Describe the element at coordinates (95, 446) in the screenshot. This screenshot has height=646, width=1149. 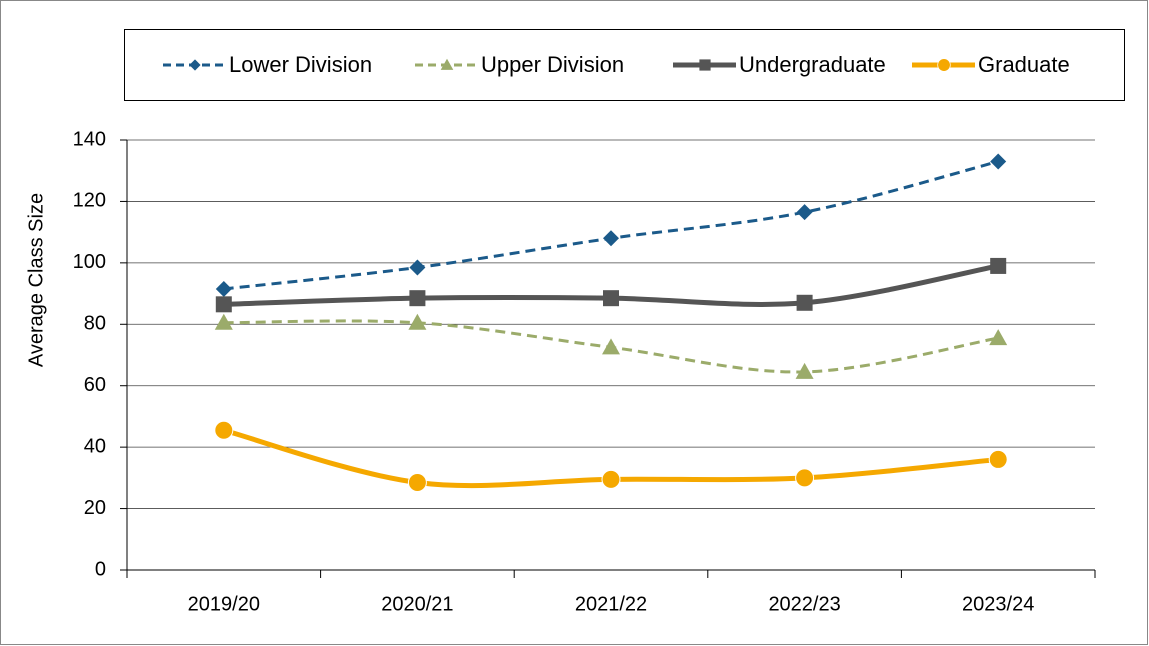
I see `y-tick-label: 40` at that location.